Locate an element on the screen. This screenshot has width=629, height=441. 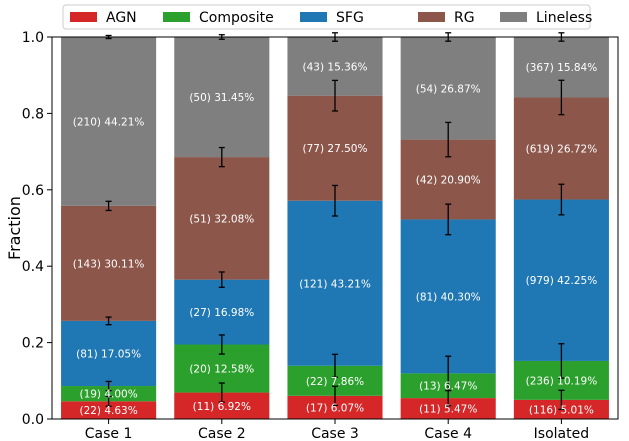
segment-label: (81) 40.30% is located at coordinates (448, 297).